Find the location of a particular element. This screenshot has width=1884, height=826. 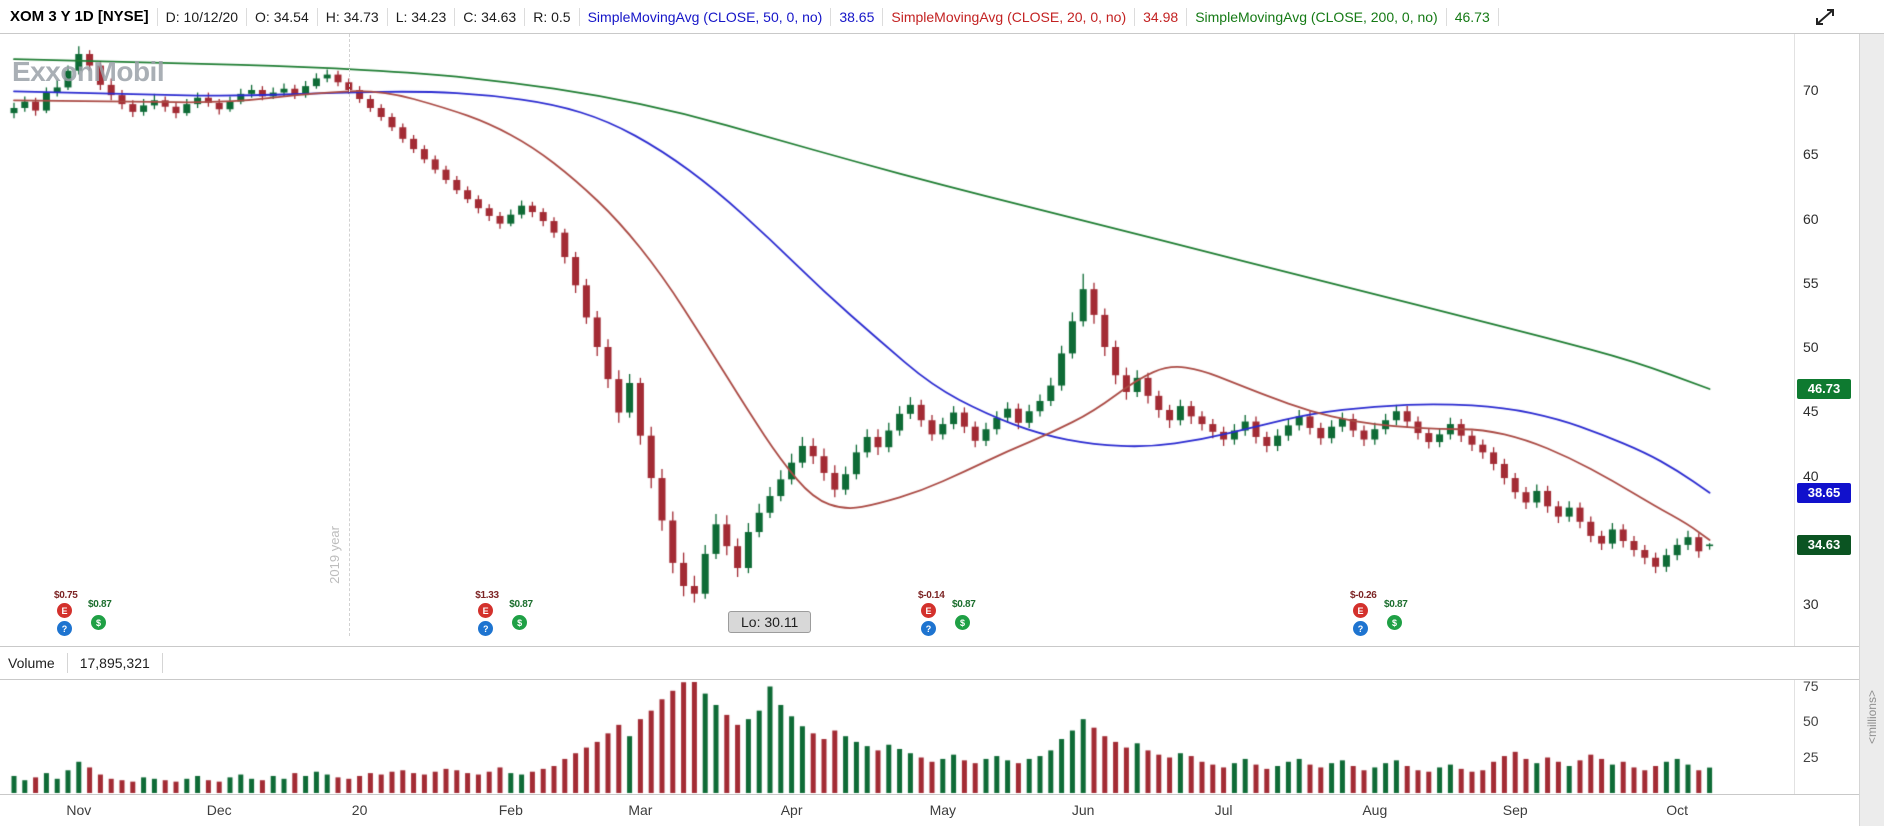

indicator-value: 34.98 is located at coordinates (1161, 16).